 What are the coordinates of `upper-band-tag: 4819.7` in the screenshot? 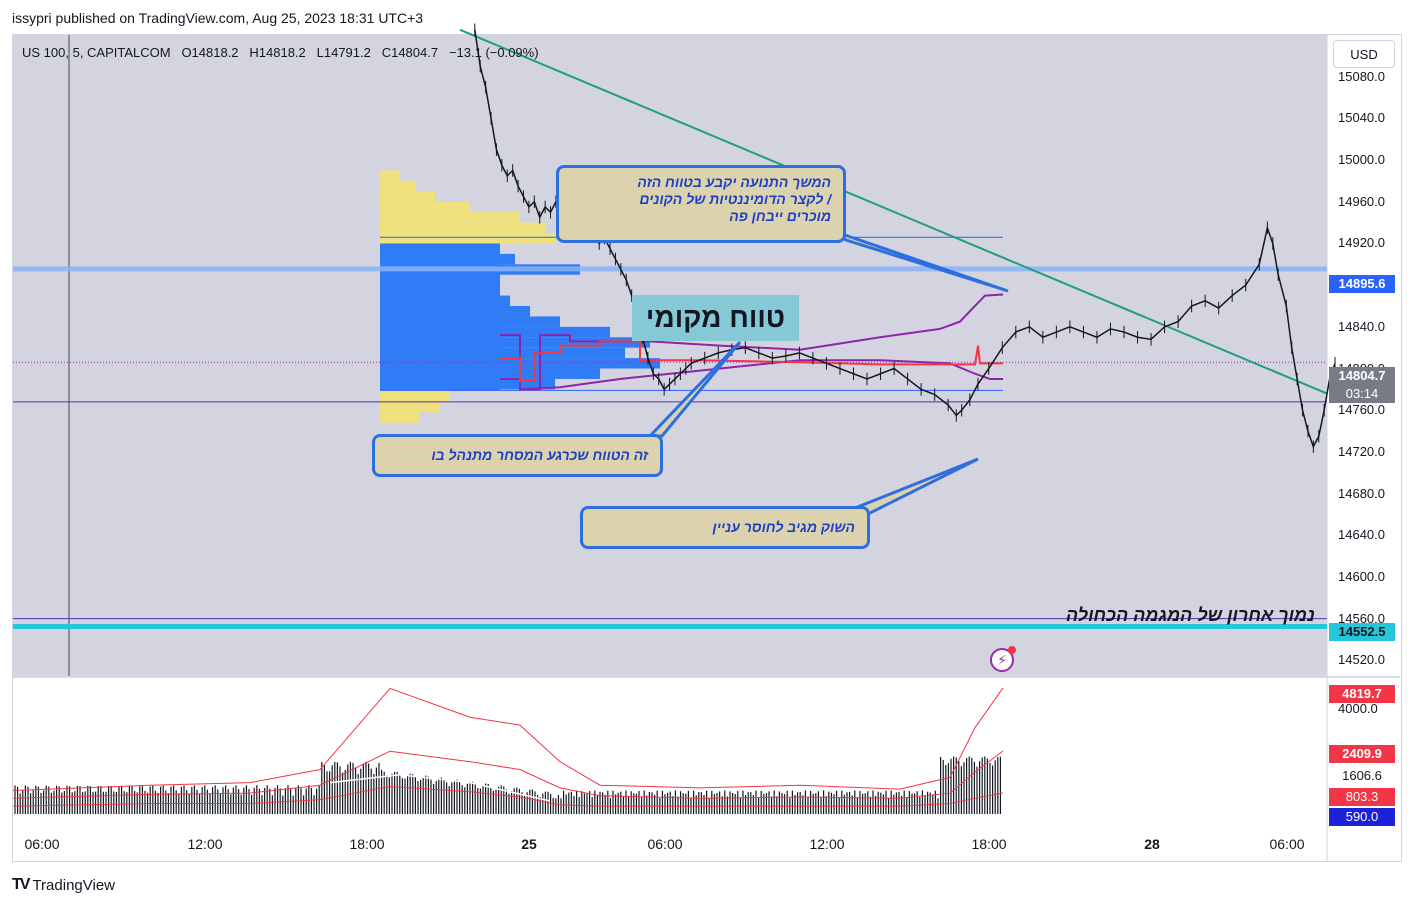 It's located at (1362, 694).